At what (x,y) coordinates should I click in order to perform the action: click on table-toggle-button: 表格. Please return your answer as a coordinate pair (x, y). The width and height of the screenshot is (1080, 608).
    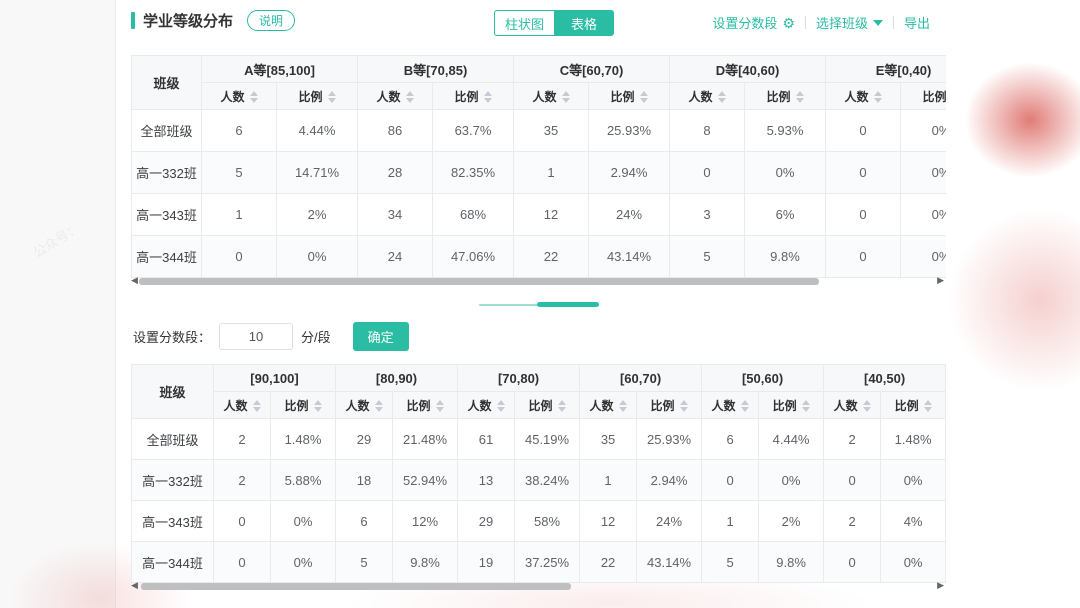
    Looking at the image, I should click on (584, 23).